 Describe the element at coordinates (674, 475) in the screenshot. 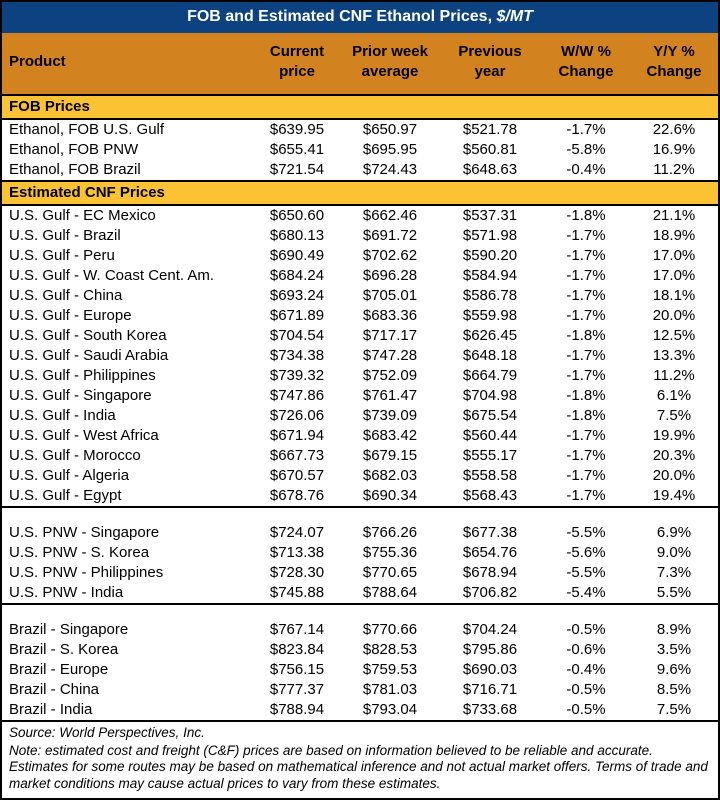

I see `cell-value: 20.0%` at that location.